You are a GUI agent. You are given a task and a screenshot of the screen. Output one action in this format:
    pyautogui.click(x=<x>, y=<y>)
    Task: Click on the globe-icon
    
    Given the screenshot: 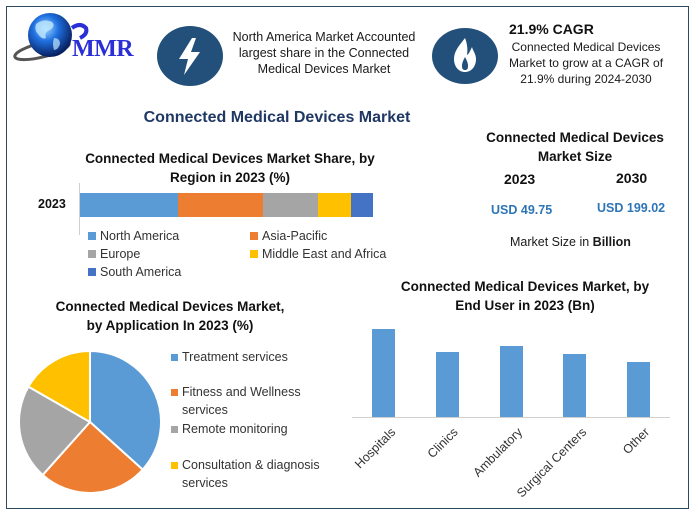 What is the action you would take?
    pyautogui.click(x=51, y=37)
    